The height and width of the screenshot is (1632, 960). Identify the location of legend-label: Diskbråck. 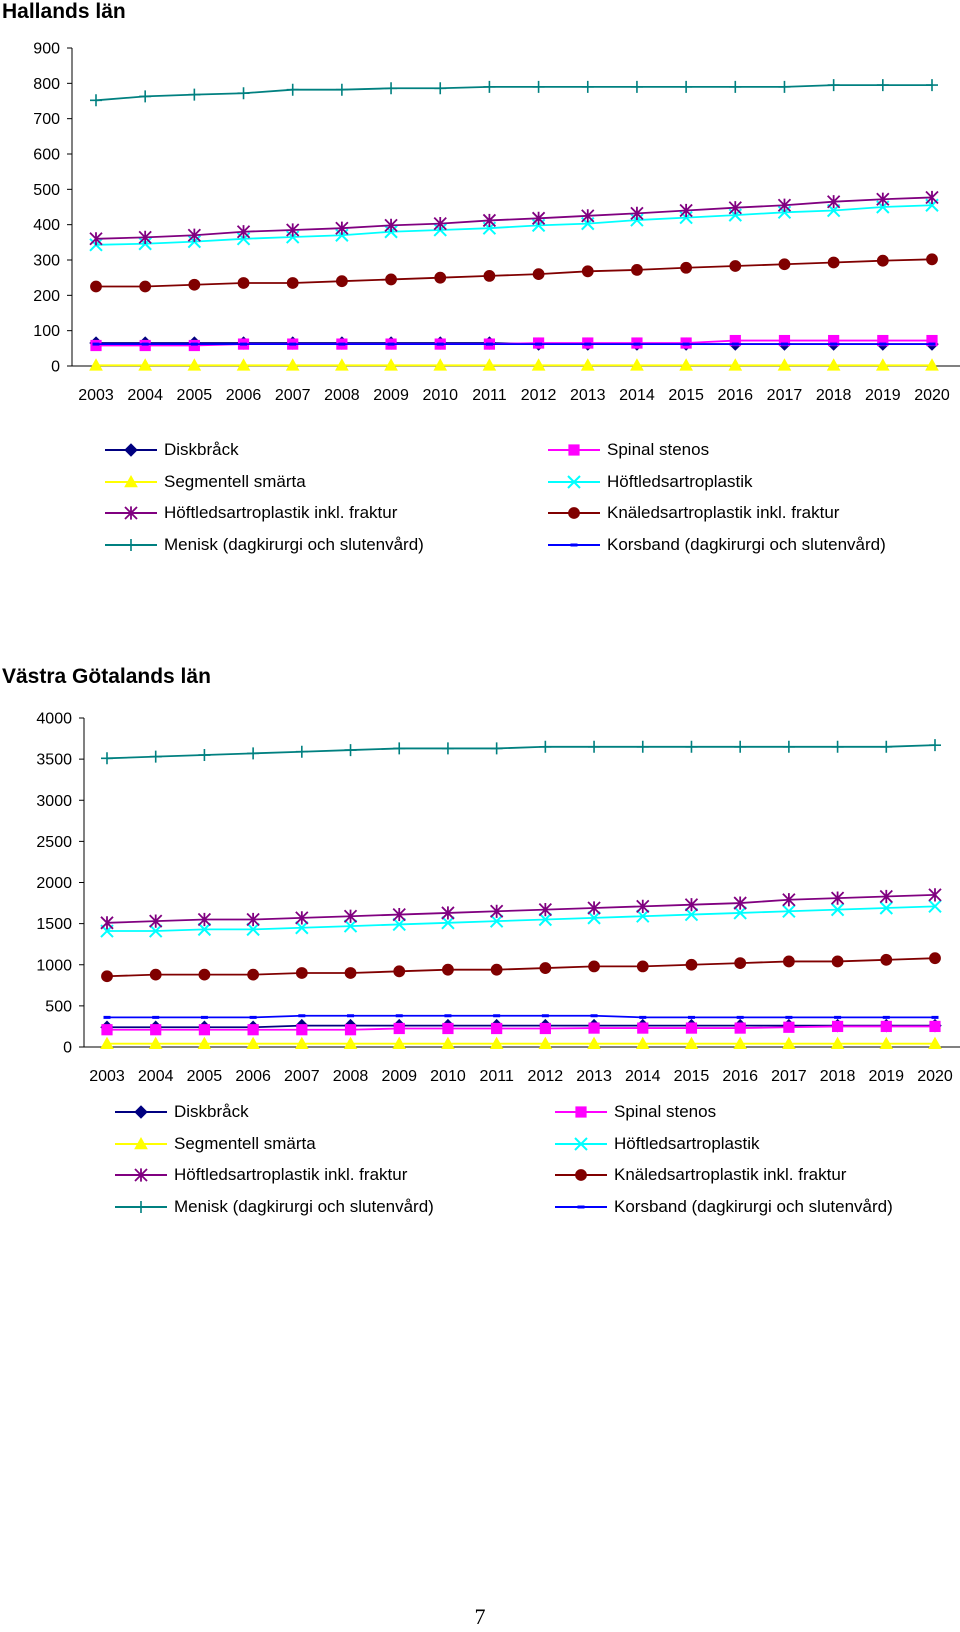
(211, 1111).